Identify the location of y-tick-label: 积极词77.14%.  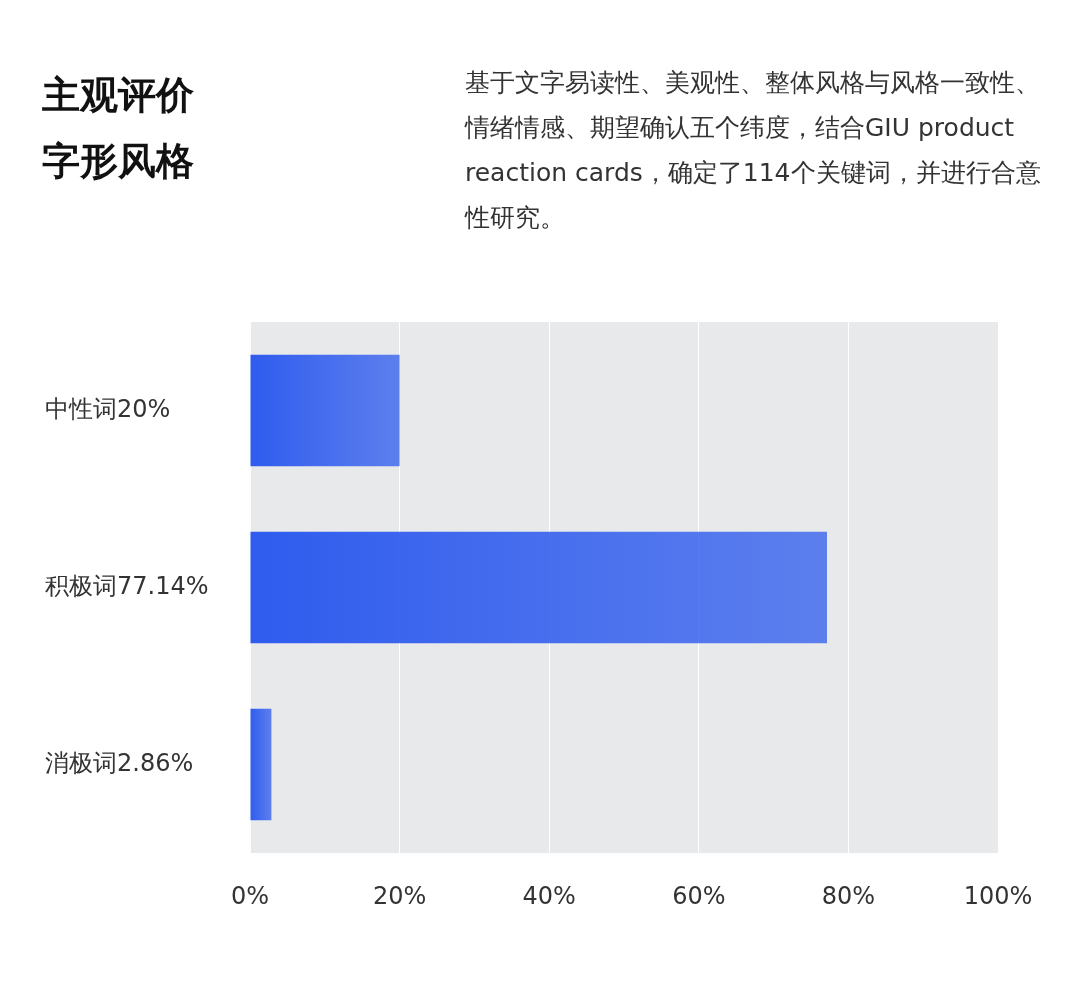
(127, 585).